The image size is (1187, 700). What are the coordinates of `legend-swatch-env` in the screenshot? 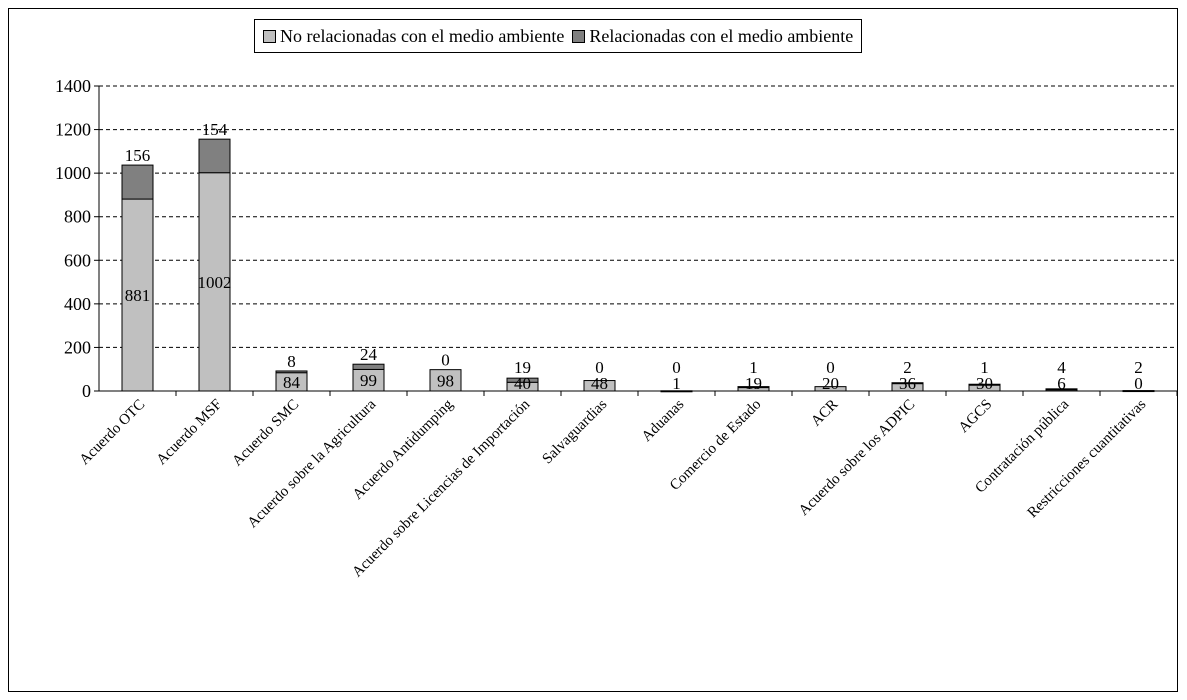 It's located at (579, 36).